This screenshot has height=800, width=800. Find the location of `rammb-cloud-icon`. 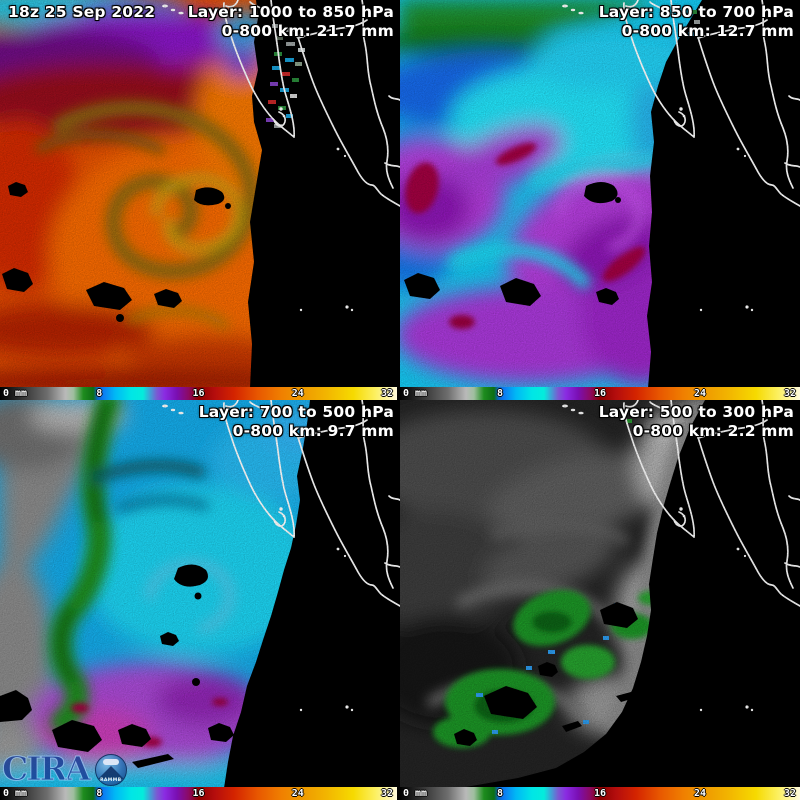

rammb-cloud-icon is located at coordinates (110, 762).